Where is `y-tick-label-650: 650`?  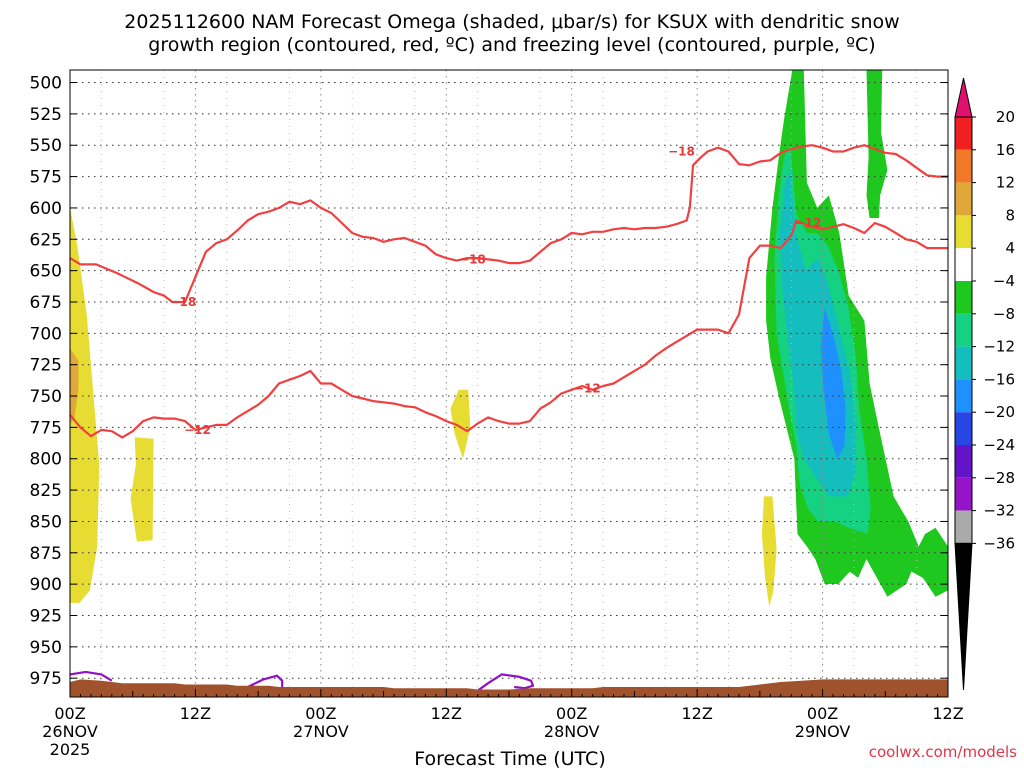 y-tick-label-650: 650 is located at coordinates (46, 272).